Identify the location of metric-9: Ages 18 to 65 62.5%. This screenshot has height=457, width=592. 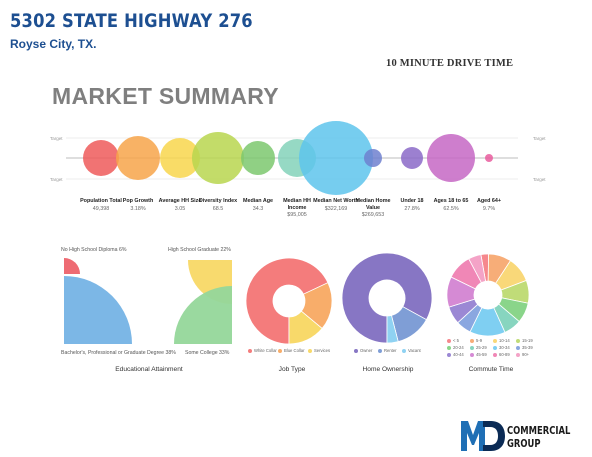
(451, 205).